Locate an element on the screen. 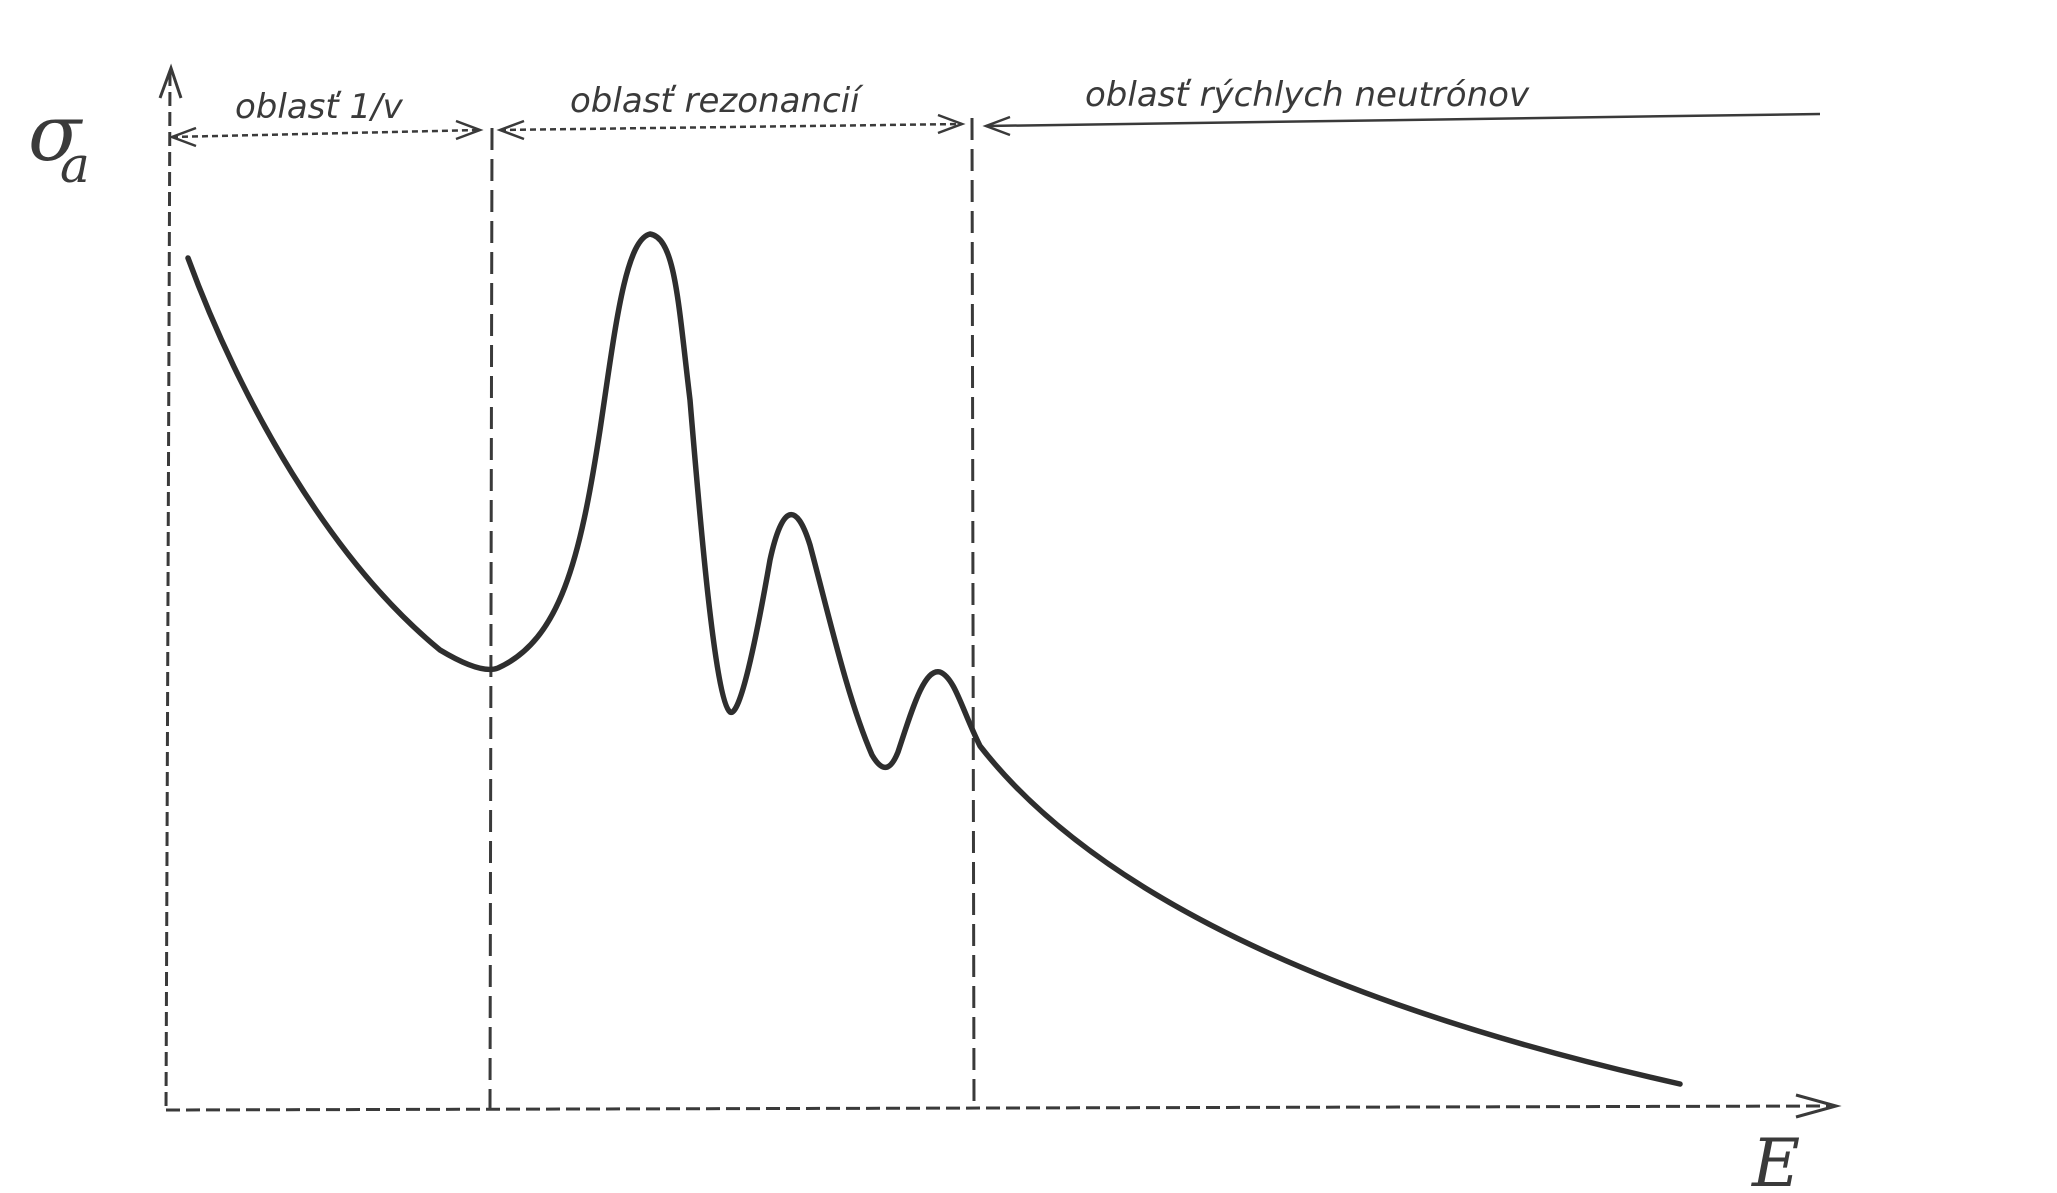 This screenshot has width=2057, height=1193. boundary-line-1v-resonance is located at coordinates (491, 618).